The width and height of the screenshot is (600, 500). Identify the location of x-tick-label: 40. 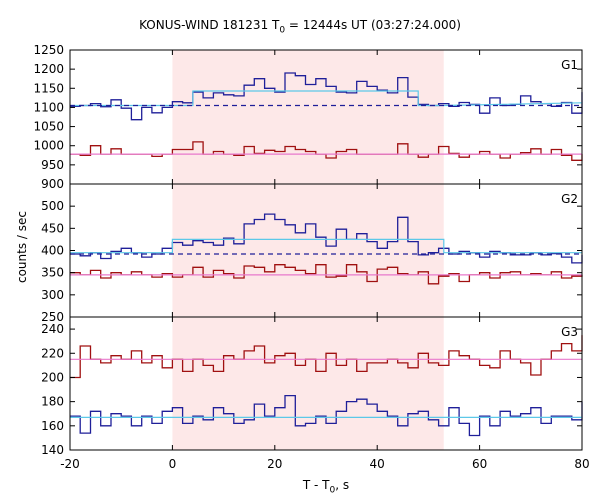
(377, 464).